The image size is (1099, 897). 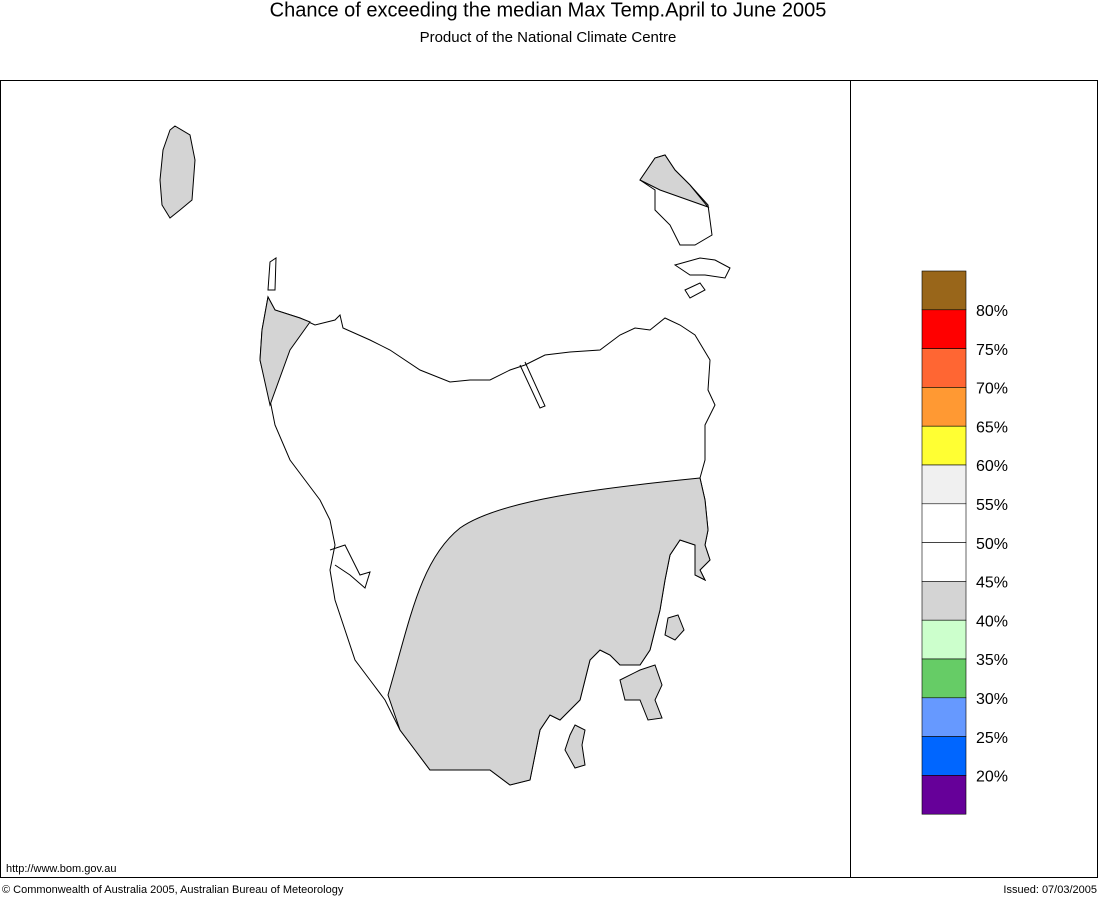 What do you see at coordinates (1050, 890) in the screenshot?
I see `issued-date: Issued: 07/03/2005` at bounding box center [1050, 890].